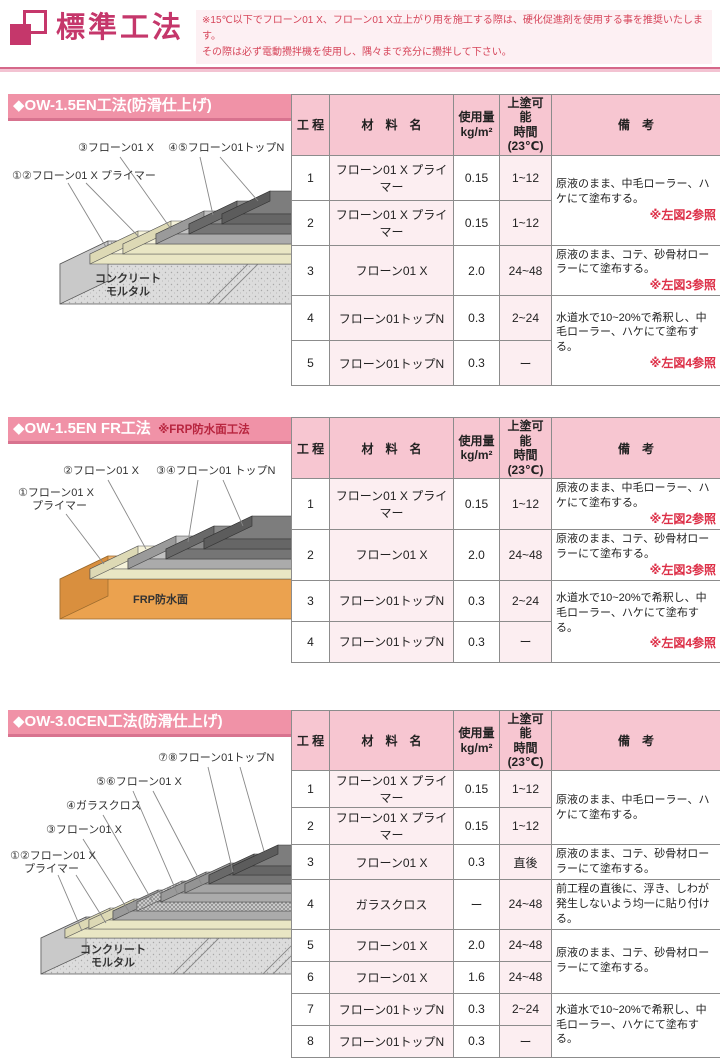  What do you see at coordinates (311, 977) in the screenshot?
I see `process-cell: 6` at bounding box center [311, 977].